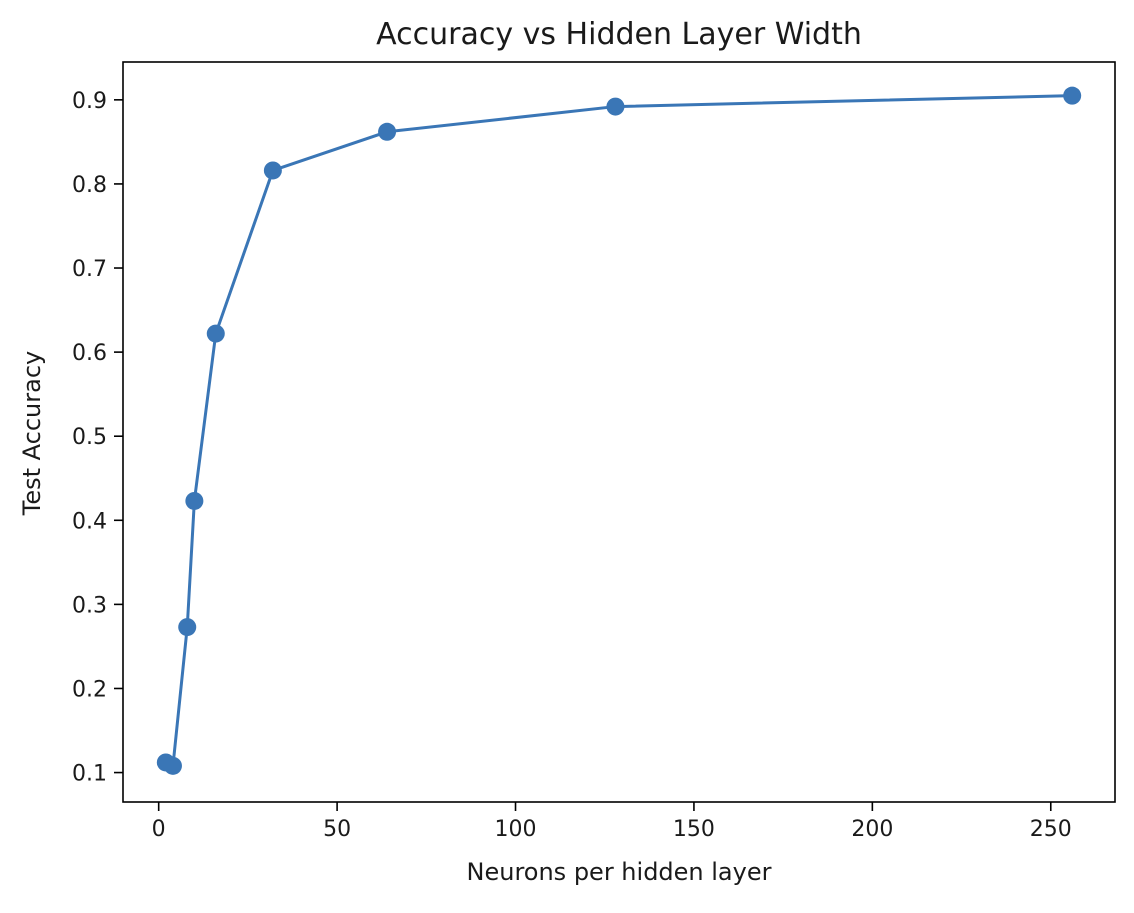 The height and width of the screenshot is (913, 1134). What do you see at coordinates (89, 437) in the screenshot?
I see `y-tick-label: 0.5` at bounding box center [89, 437].